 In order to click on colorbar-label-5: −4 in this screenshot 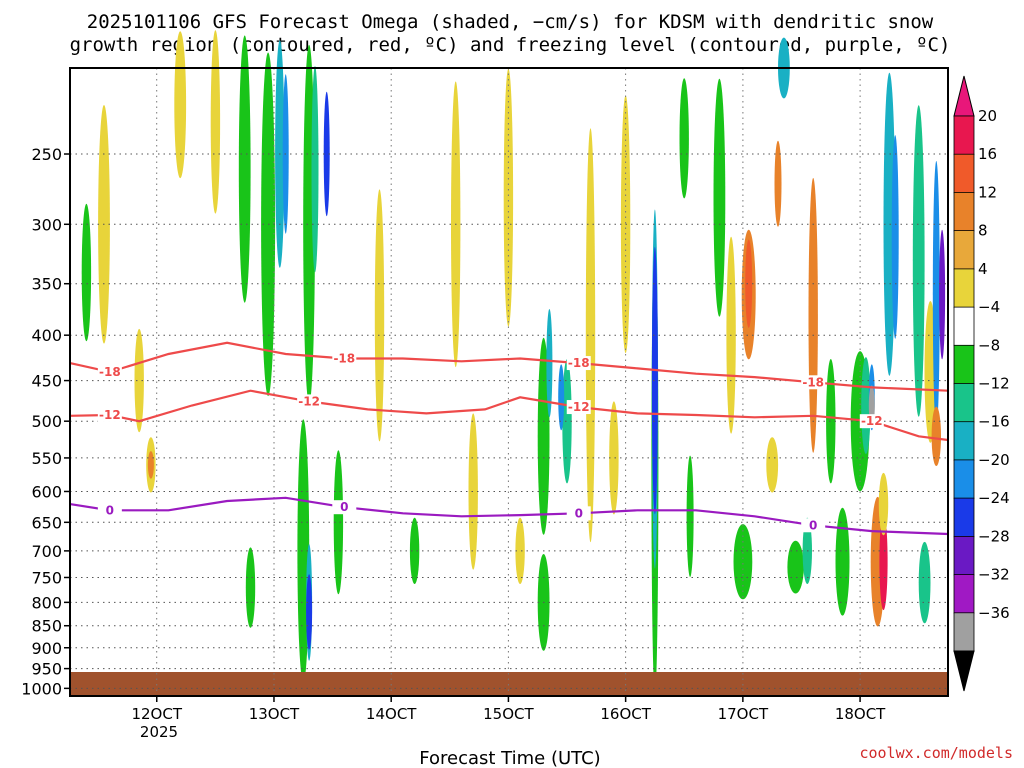, I will do `click(989, 307)`.